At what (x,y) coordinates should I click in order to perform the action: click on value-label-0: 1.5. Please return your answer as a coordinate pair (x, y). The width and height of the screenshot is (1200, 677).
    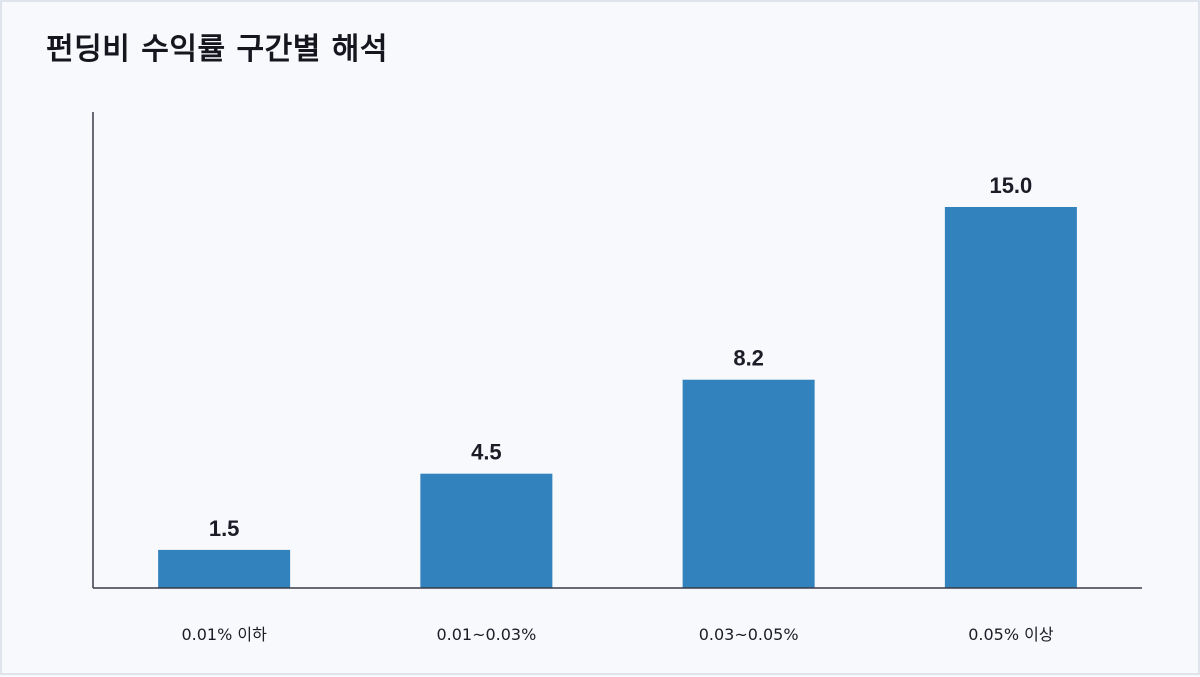
    Looking at the image, I should click on (224, 528).